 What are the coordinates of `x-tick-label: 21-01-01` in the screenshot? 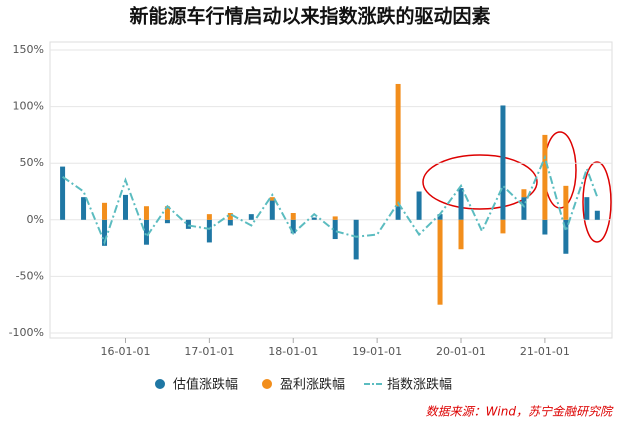 It's located at (545, 351).